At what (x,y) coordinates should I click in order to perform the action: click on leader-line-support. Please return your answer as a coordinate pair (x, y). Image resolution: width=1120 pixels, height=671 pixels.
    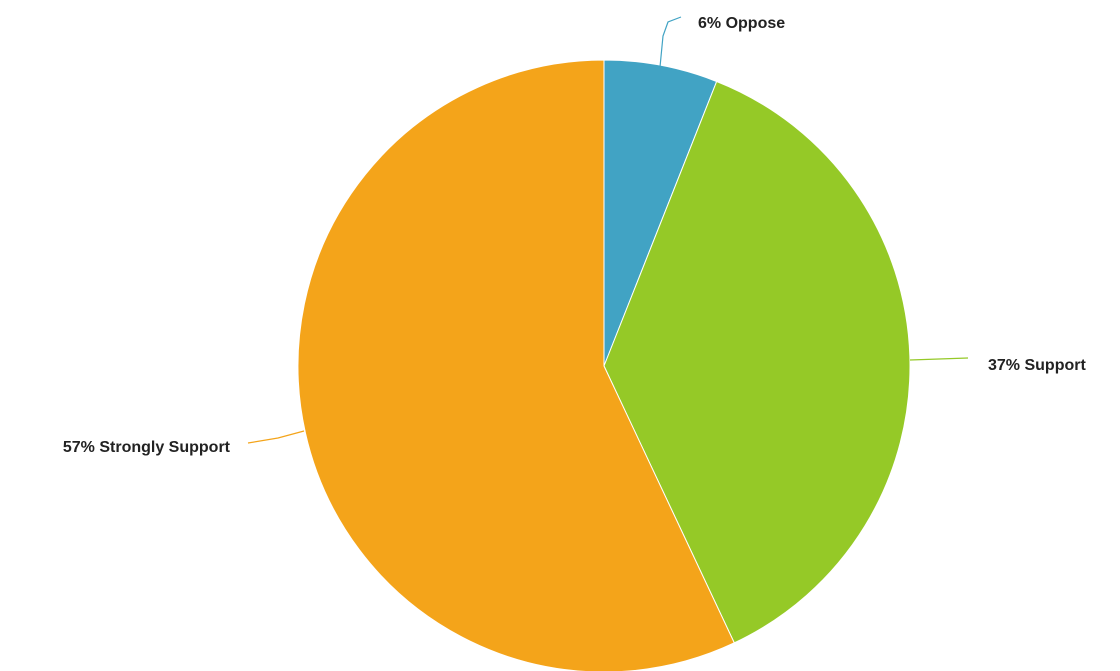
    Looking at the image, I should click on (939, 359).